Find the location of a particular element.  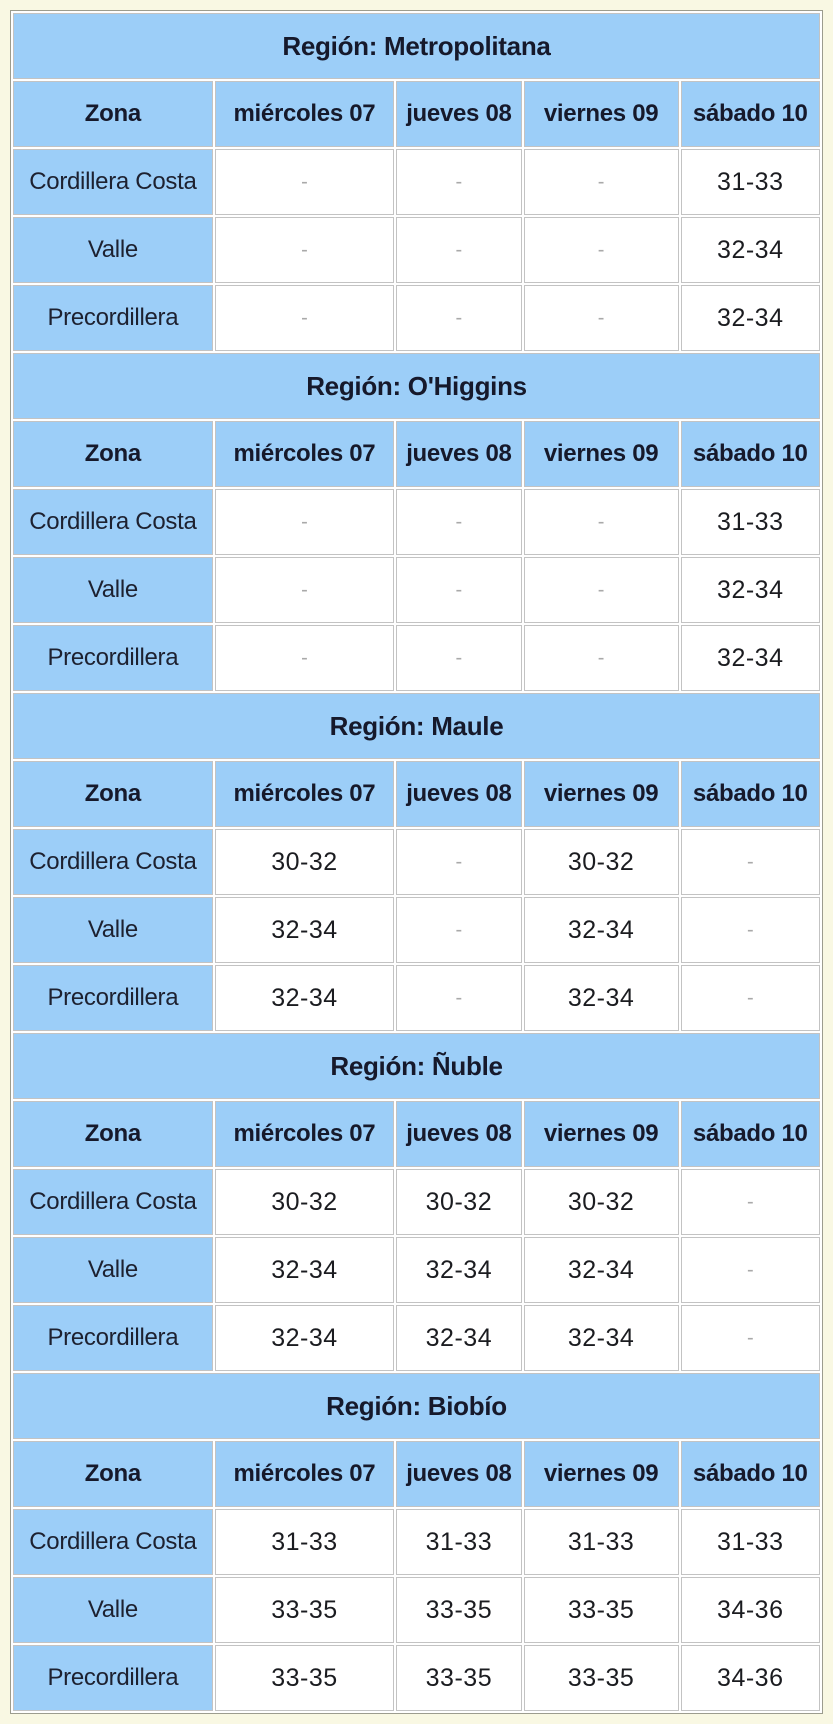

table-row: Precordillera 32-34 32-34 32-34- is located at coordinates (416, 1338).